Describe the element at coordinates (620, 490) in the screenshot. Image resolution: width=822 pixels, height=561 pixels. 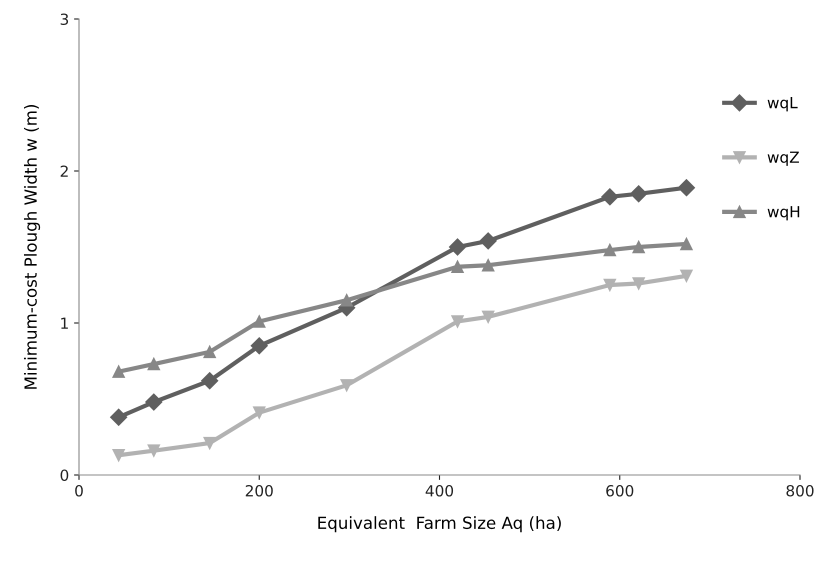
I see `x-tick-label: 600` at that location.